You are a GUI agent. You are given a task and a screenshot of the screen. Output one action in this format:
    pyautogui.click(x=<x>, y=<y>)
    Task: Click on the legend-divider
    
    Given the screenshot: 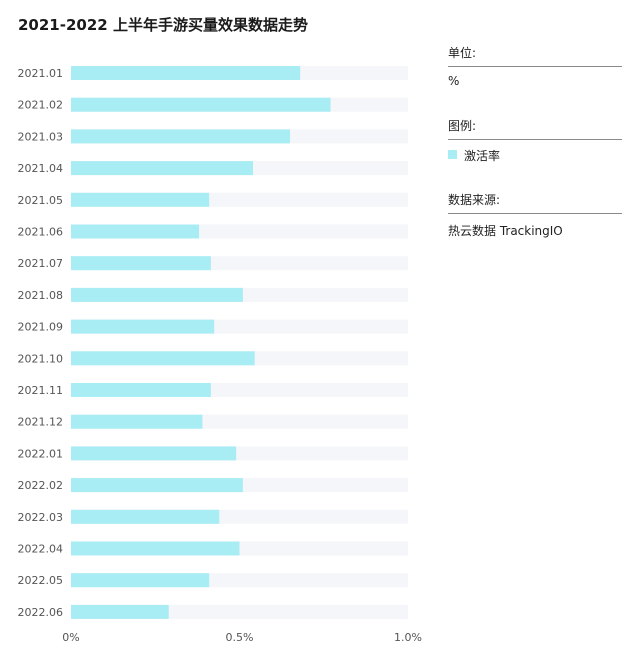 What is the action you would take?
    pyautogui.click(x=535, y=139)
    